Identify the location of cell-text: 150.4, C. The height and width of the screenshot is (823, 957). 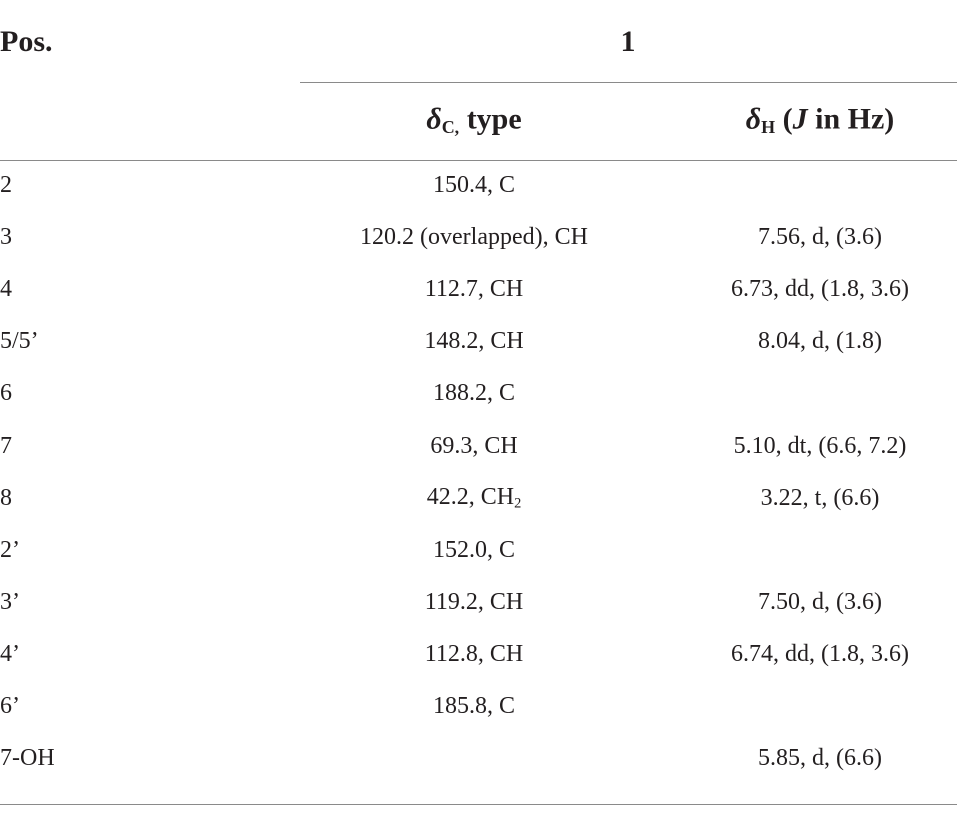
(474, 185).